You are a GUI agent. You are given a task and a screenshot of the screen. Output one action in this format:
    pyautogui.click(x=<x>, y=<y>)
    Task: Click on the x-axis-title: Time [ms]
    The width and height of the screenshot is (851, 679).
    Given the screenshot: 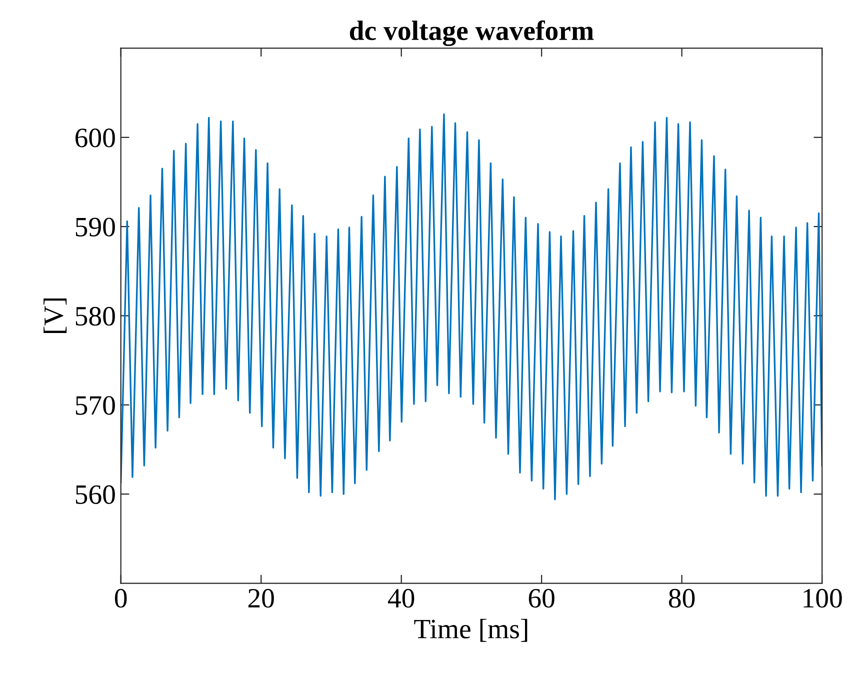 What is the action you would take?
    pyautogui.click(x=471, y=630)
    